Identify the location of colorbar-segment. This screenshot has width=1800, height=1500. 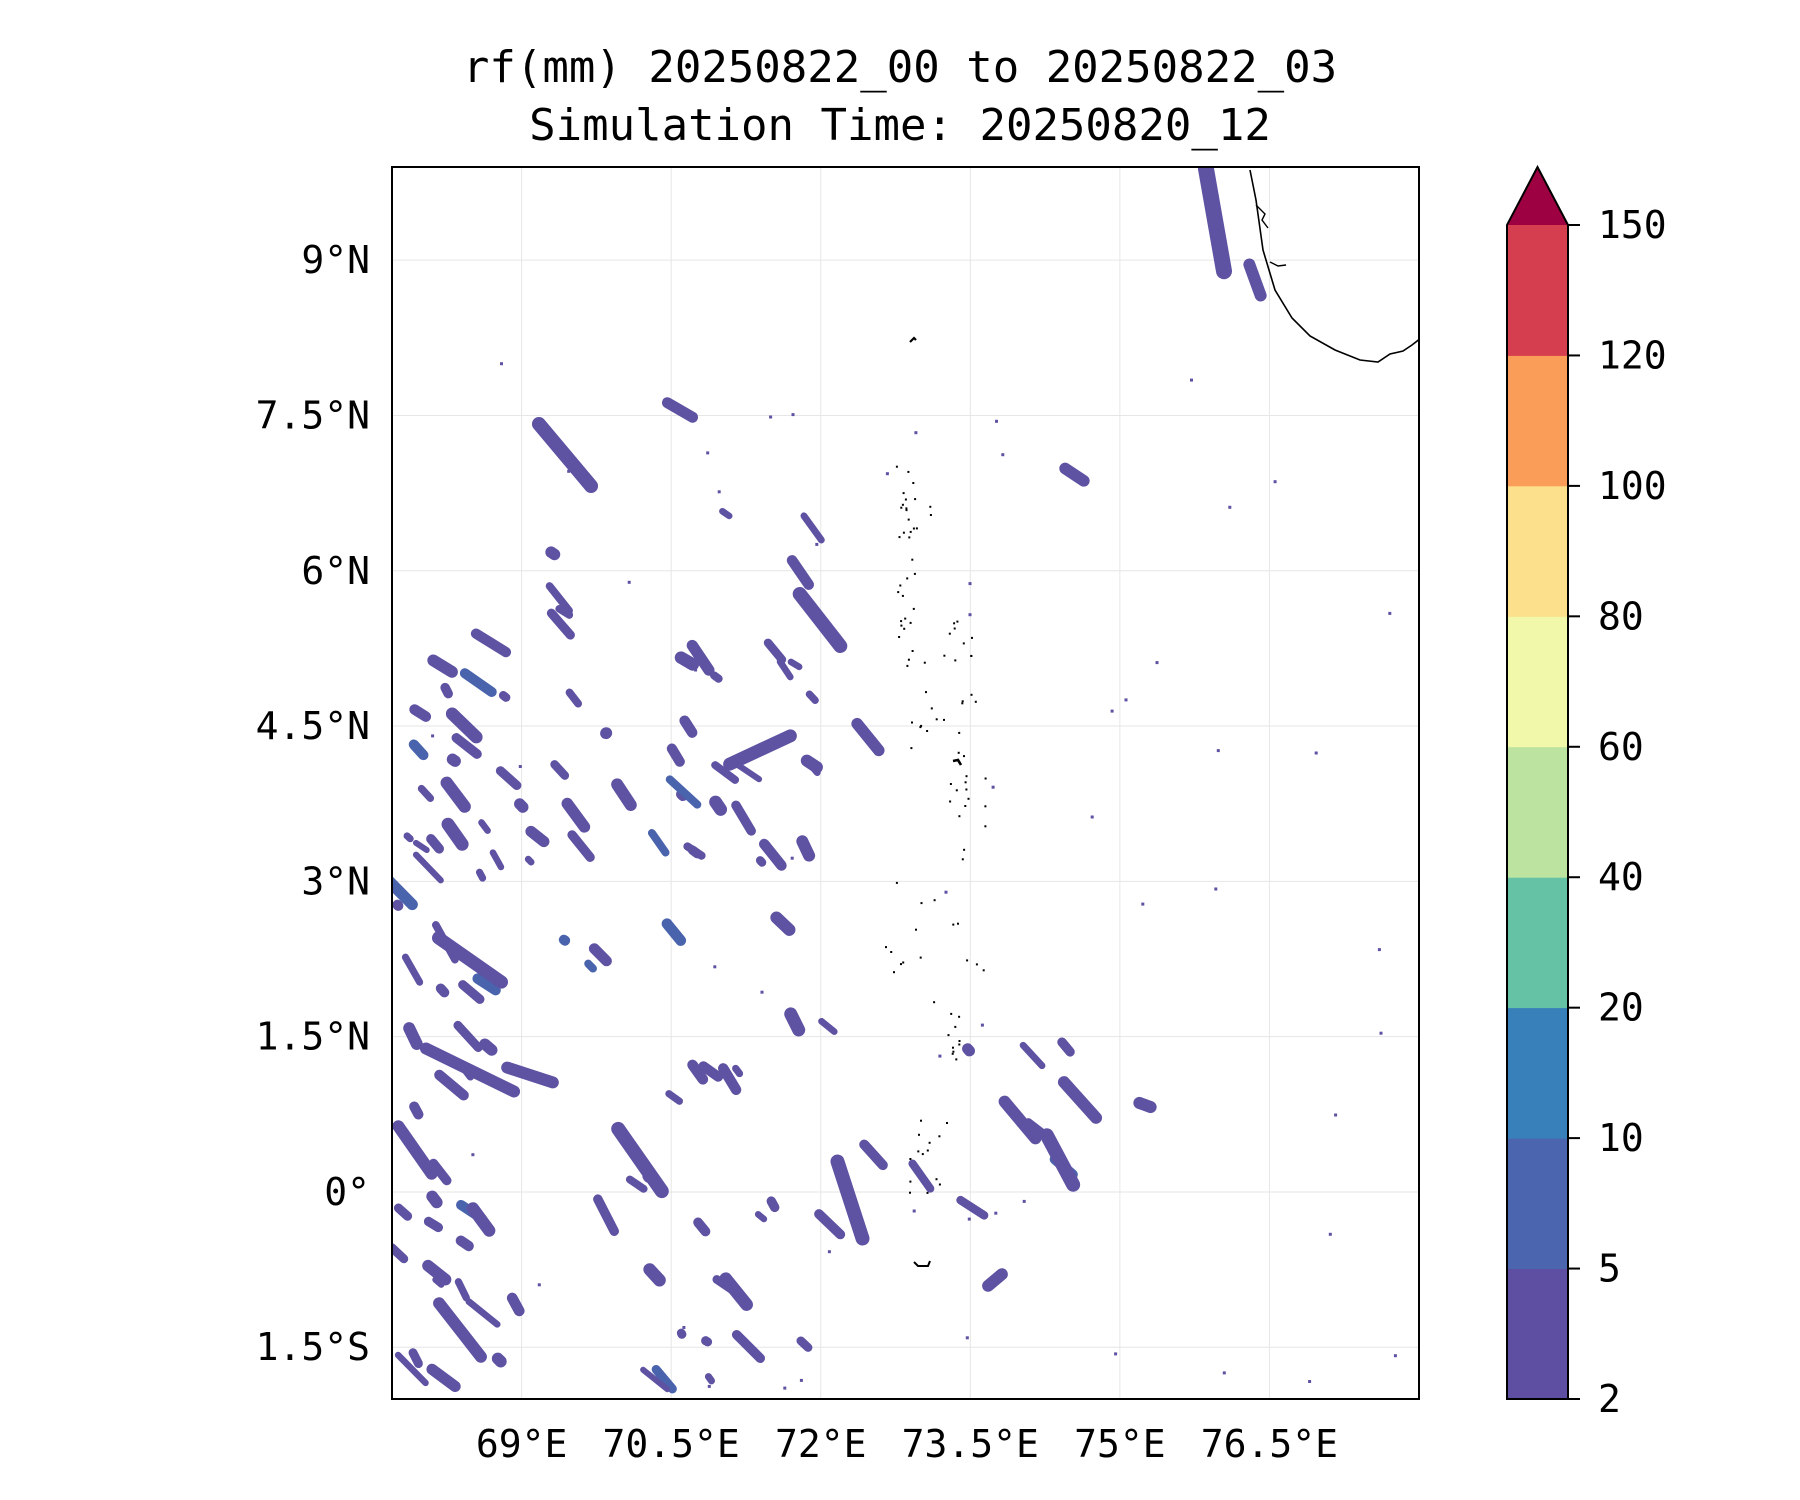
(1537, 682).